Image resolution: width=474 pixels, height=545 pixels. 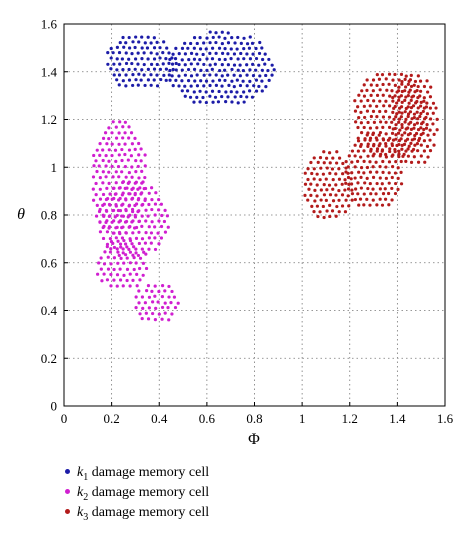 I want to click on y-tick-label: 1.4, so click(x=49, y=71).